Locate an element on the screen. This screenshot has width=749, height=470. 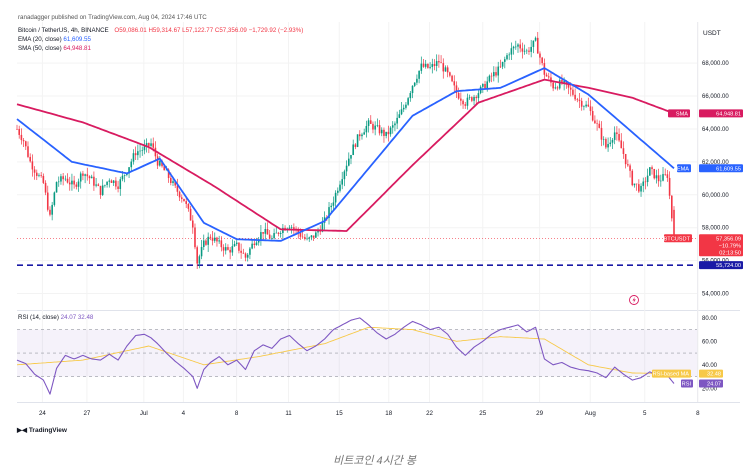
time-tick-label: 29 is located at coordinates (539, 413).